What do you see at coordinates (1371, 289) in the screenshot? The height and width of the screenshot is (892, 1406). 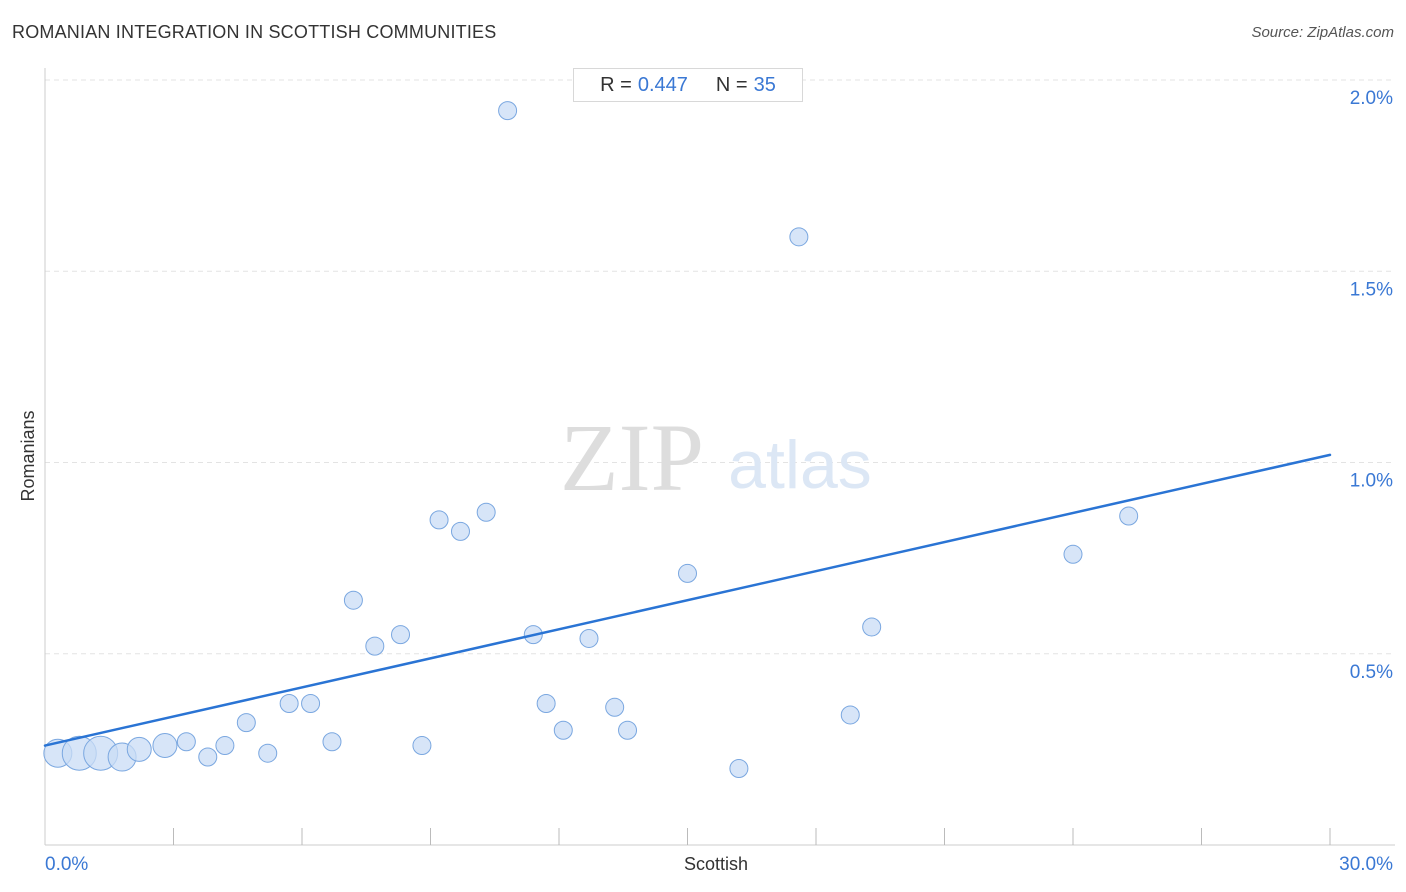 I see `y-tick-label-2: 1.5%` at bounding box center [1371, 289].